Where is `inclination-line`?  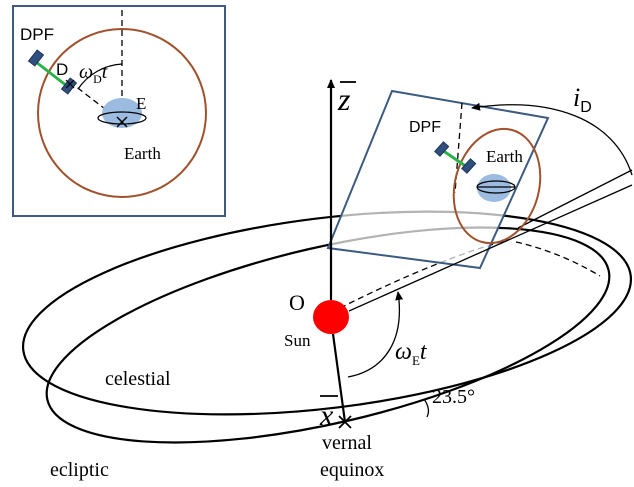 inclination-line is located at coordinates (575, 199).